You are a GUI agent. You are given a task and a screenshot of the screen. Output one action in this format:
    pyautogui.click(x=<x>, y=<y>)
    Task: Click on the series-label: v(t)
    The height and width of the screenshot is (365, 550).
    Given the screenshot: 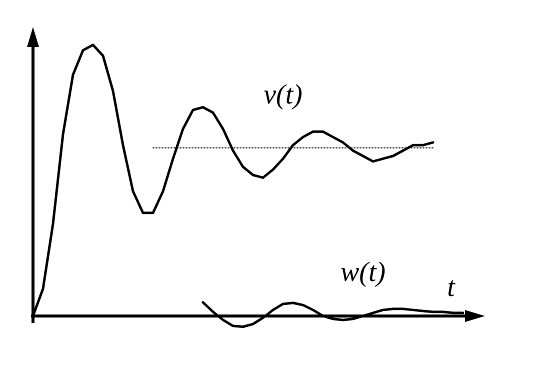 What is the action you would take?
    pyautogui.click(x=283, y=95)
    